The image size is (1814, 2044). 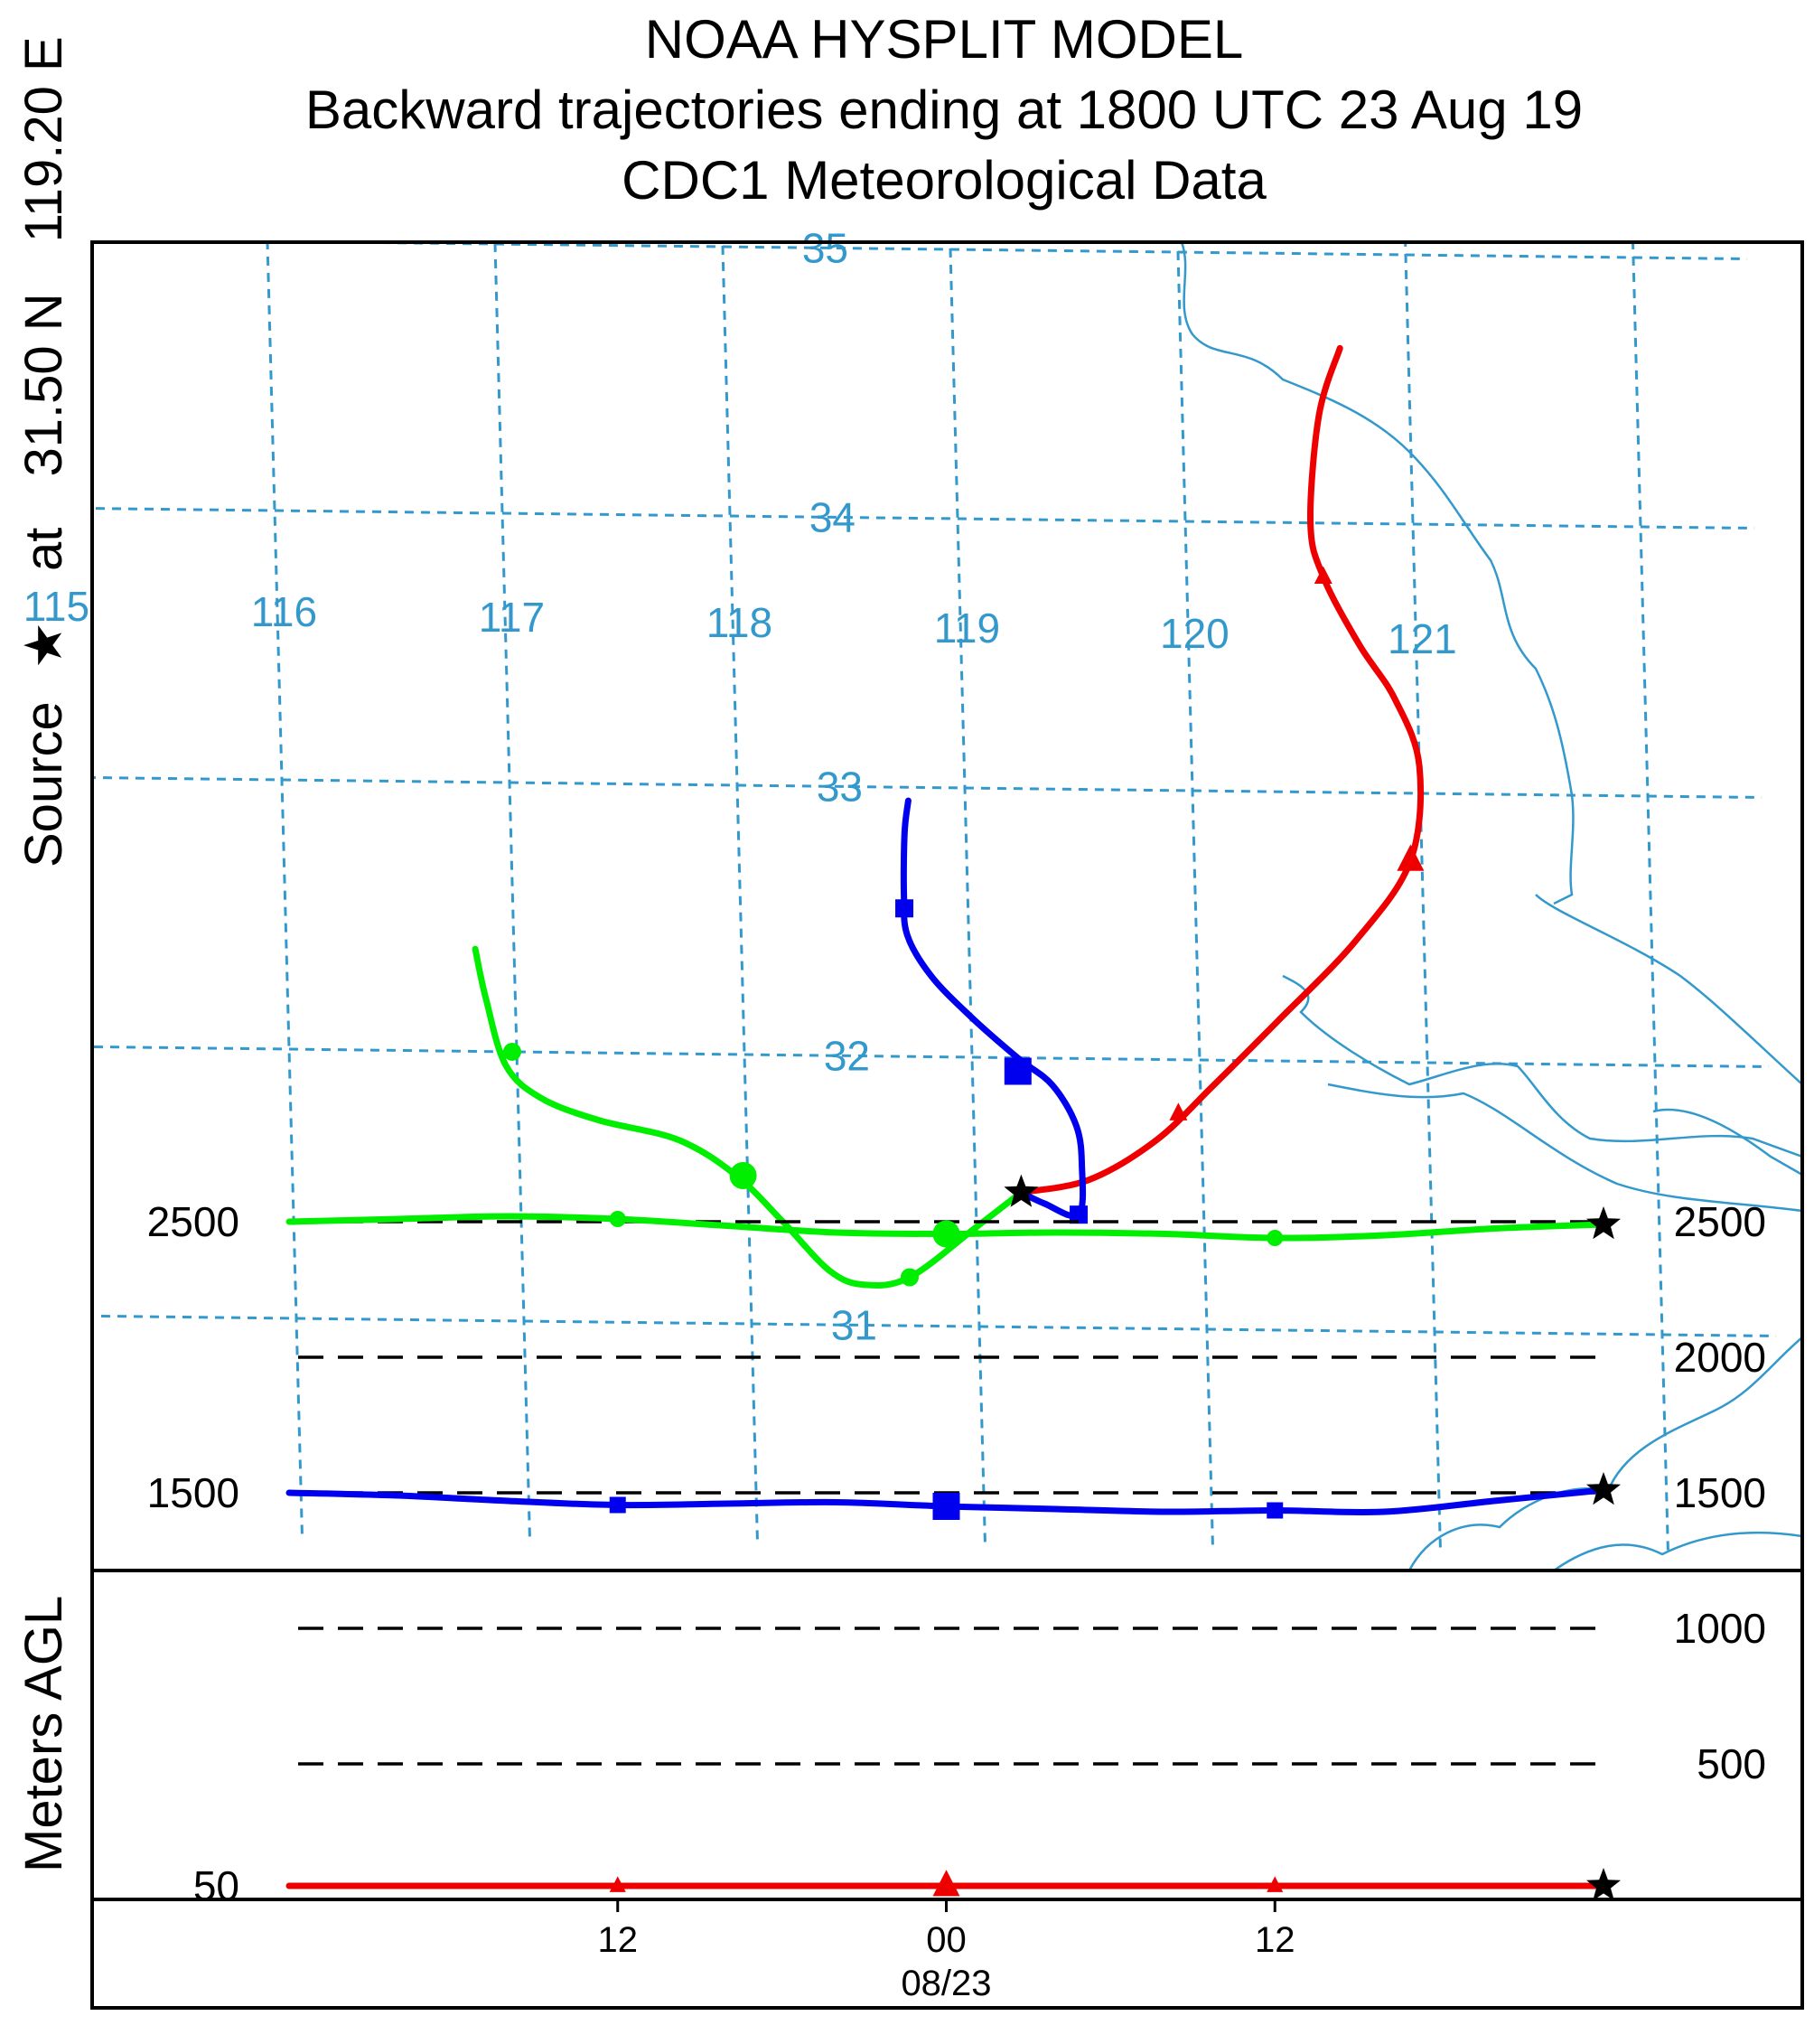 I want to click on source-longitude: 119.20 E, so click(x=43, y=139).